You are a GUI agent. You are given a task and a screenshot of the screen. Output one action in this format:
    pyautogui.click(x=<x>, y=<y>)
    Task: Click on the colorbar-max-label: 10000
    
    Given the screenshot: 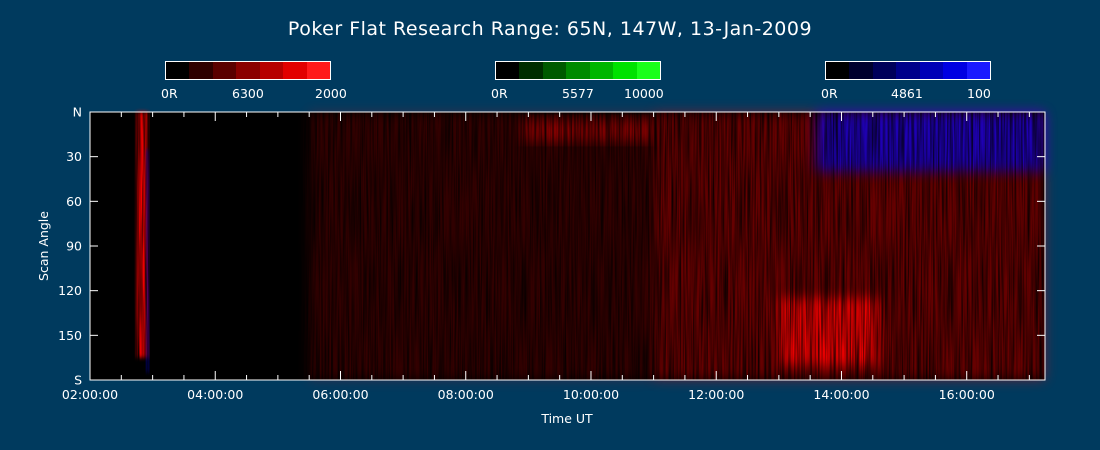 What is the action you would take?
    pyautogui.click(x=644, y=93)
    